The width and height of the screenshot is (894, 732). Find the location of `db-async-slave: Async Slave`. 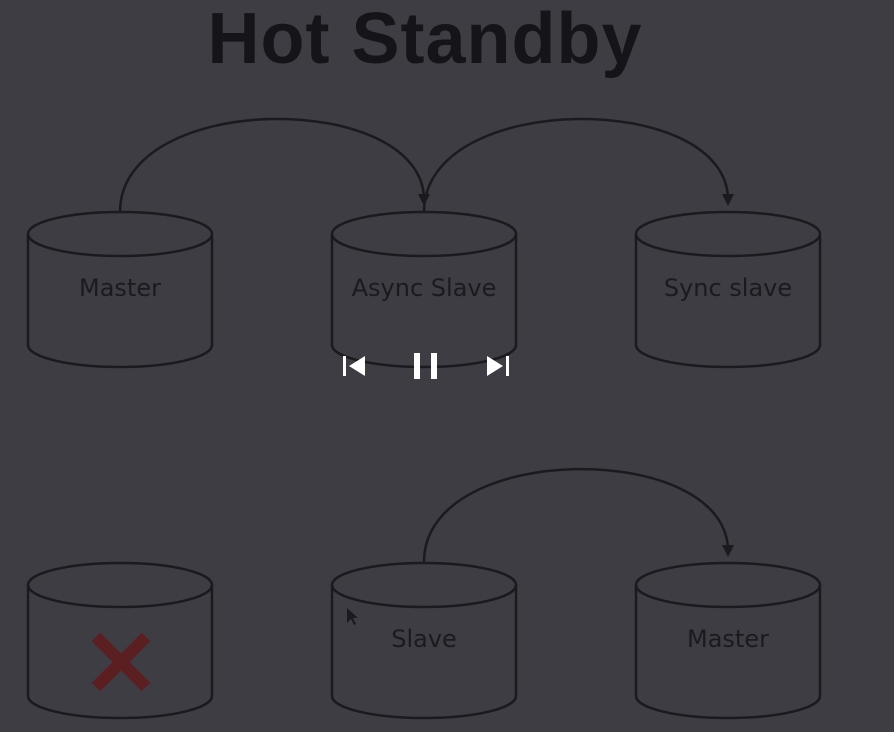

db-async-slave: Async Slave is located at coordinates (424, 289).